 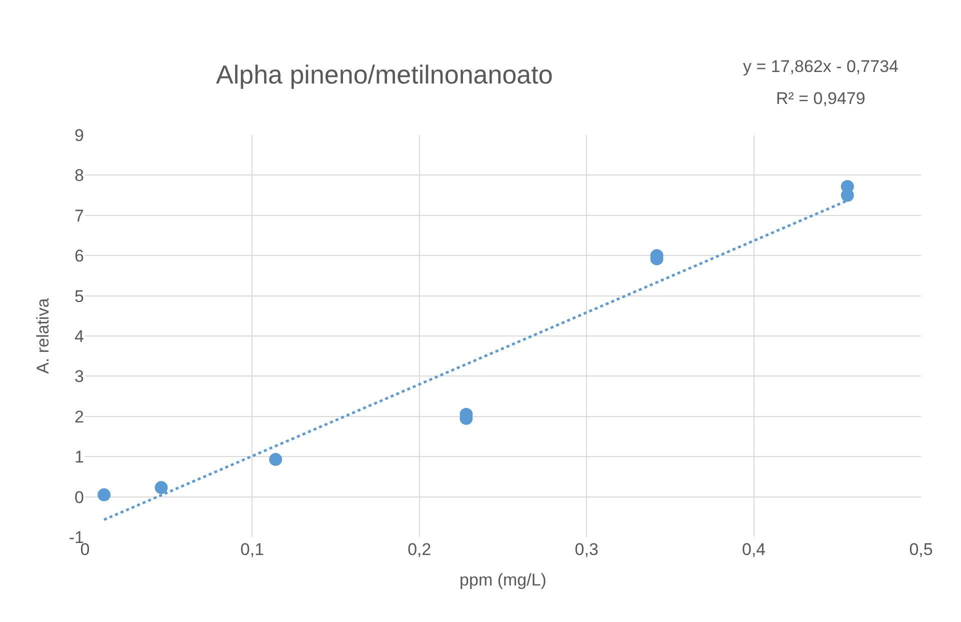 What do you see at coordinates (79, 336) in the screenshot?
I see `y-tick-label: 4` at bounding box center [79, 336].